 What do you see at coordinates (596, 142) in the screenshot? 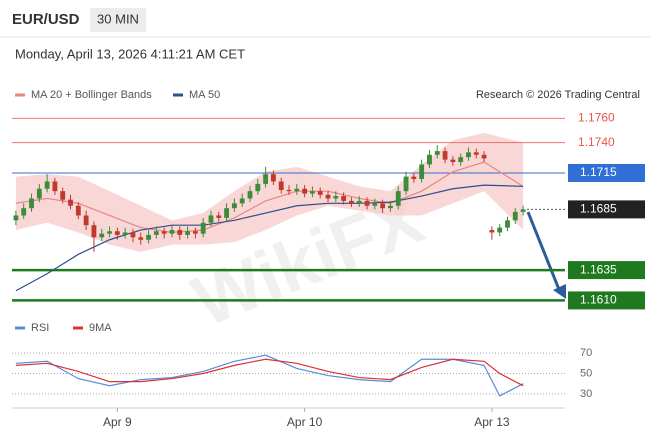
I see `level-label: 1.1740` at bounding box center [596, 142].